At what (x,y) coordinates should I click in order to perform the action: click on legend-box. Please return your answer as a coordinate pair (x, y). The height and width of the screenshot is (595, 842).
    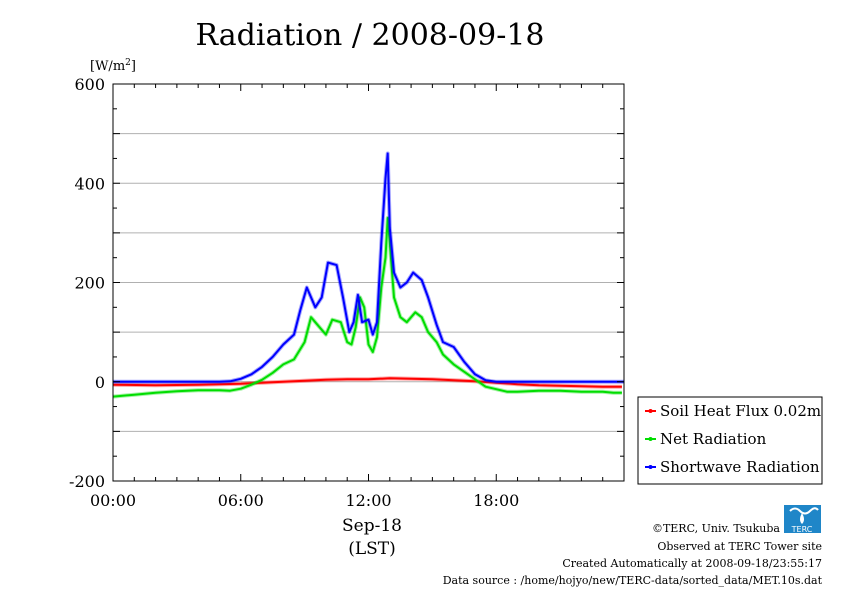
    Looking at the image, I should click on (730, 440).